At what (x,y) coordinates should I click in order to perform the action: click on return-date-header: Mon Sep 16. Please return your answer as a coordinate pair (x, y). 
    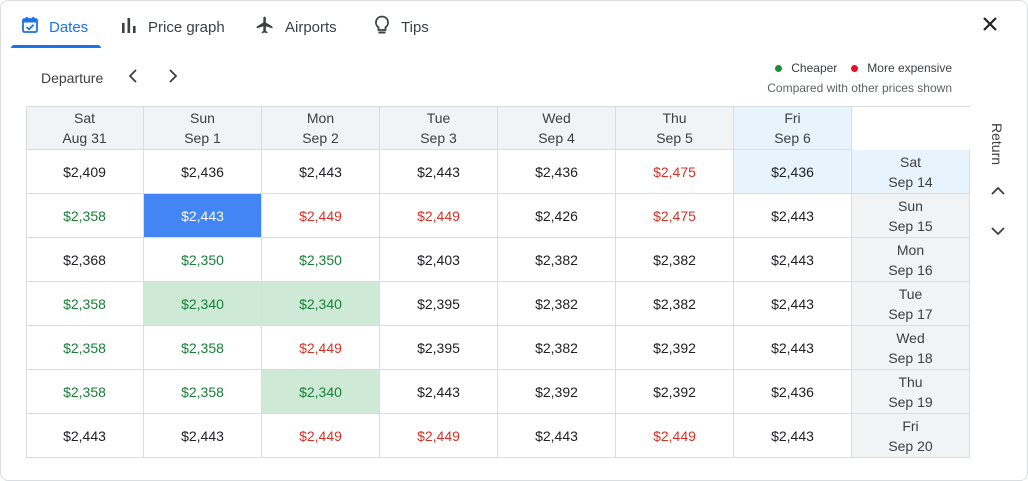
    Looking at the image, I should click on (911, 260).